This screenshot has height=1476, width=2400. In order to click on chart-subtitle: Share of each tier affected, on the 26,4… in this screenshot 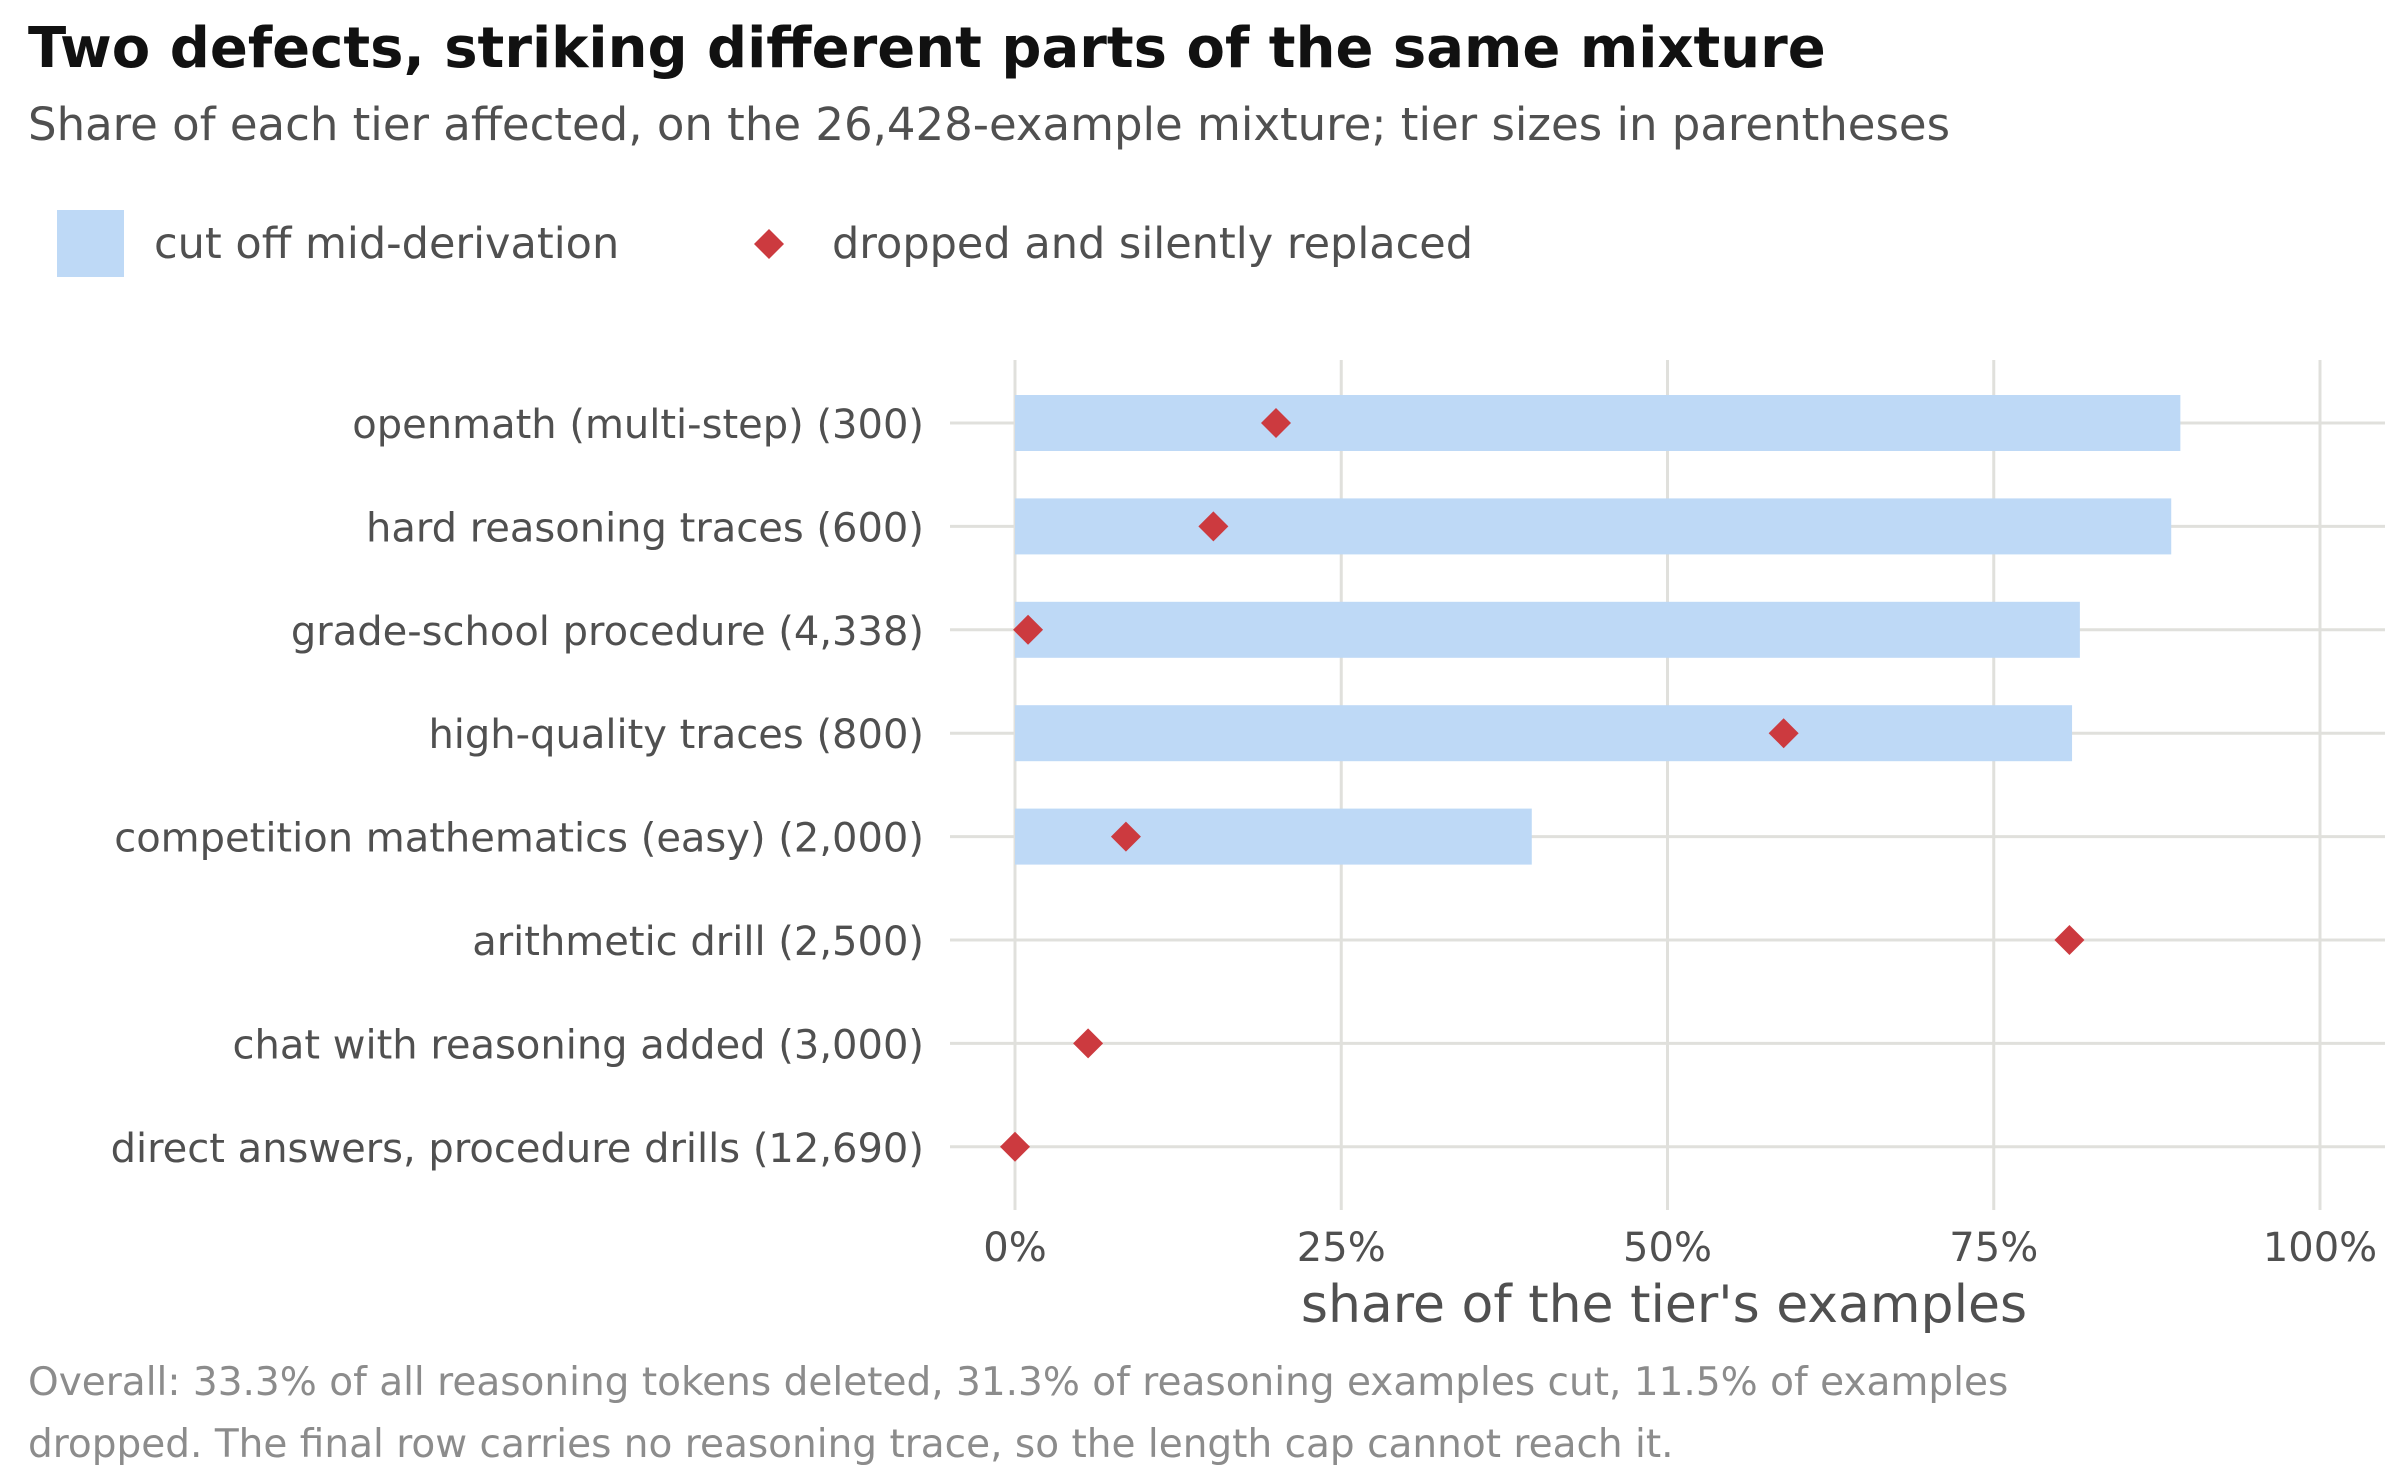, I will do `click(989, 124)`.